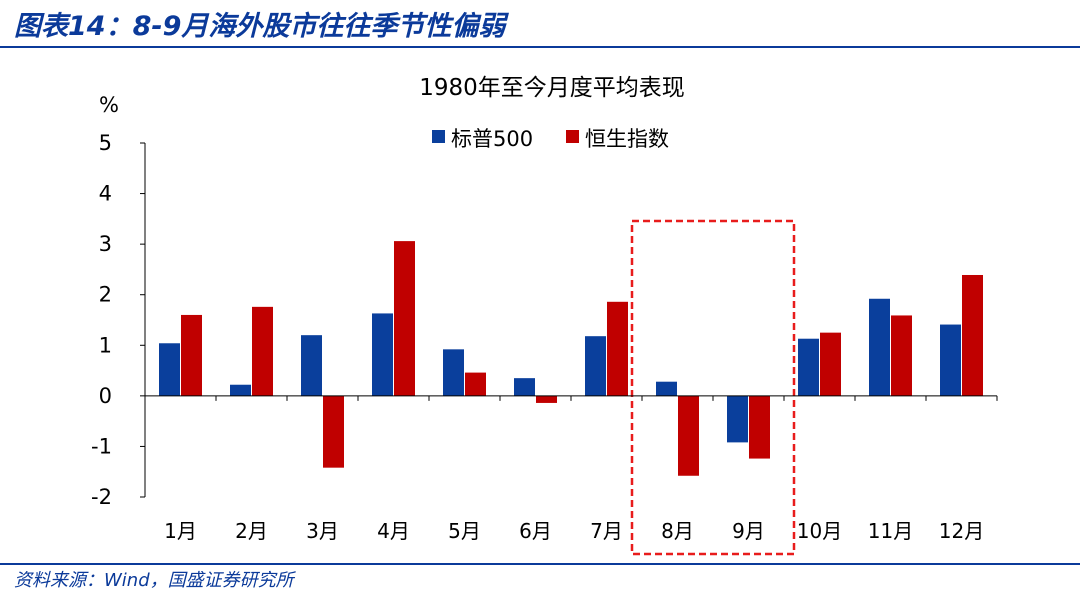  Describe the element at coordinates (180, 531) in the screenshot. I see `x-tick-label-1: 1月` at that location.